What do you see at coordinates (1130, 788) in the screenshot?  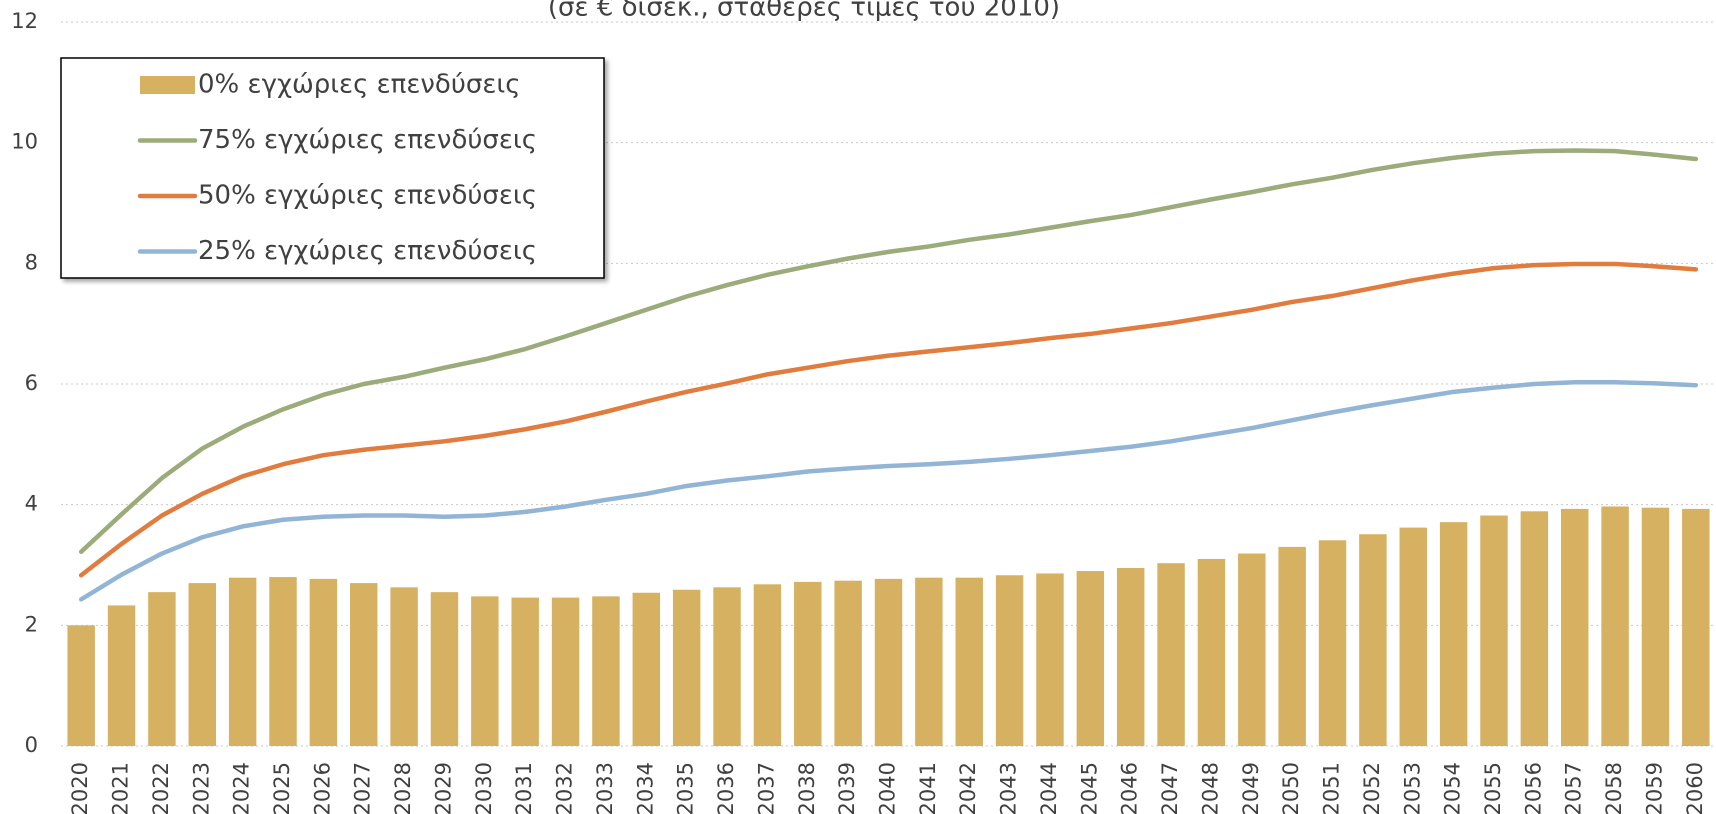 I see `x-tick-label: 2046` at bounding box center [1130, 788].